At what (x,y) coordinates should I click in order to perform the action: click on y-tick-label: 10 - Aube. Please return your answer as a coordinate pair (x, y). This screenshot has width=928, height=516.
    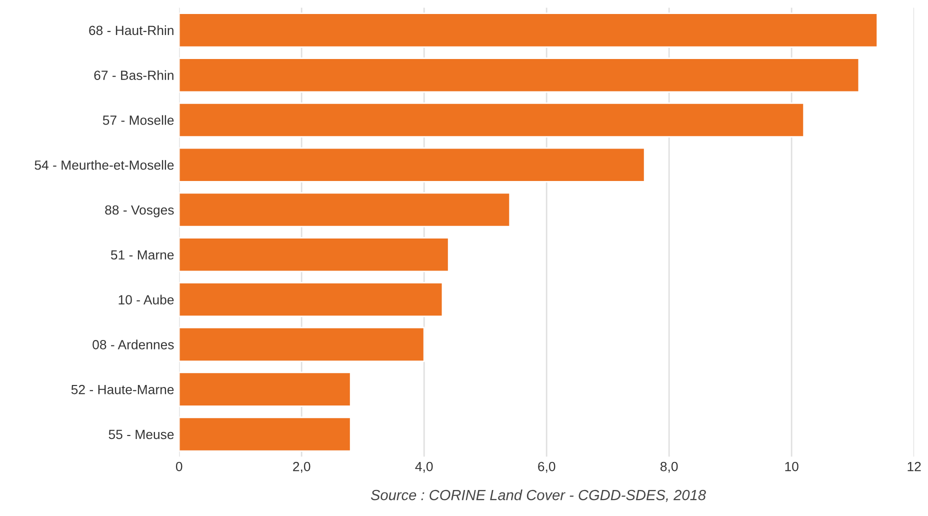
    Looking at the image, I should click on (146, 299).